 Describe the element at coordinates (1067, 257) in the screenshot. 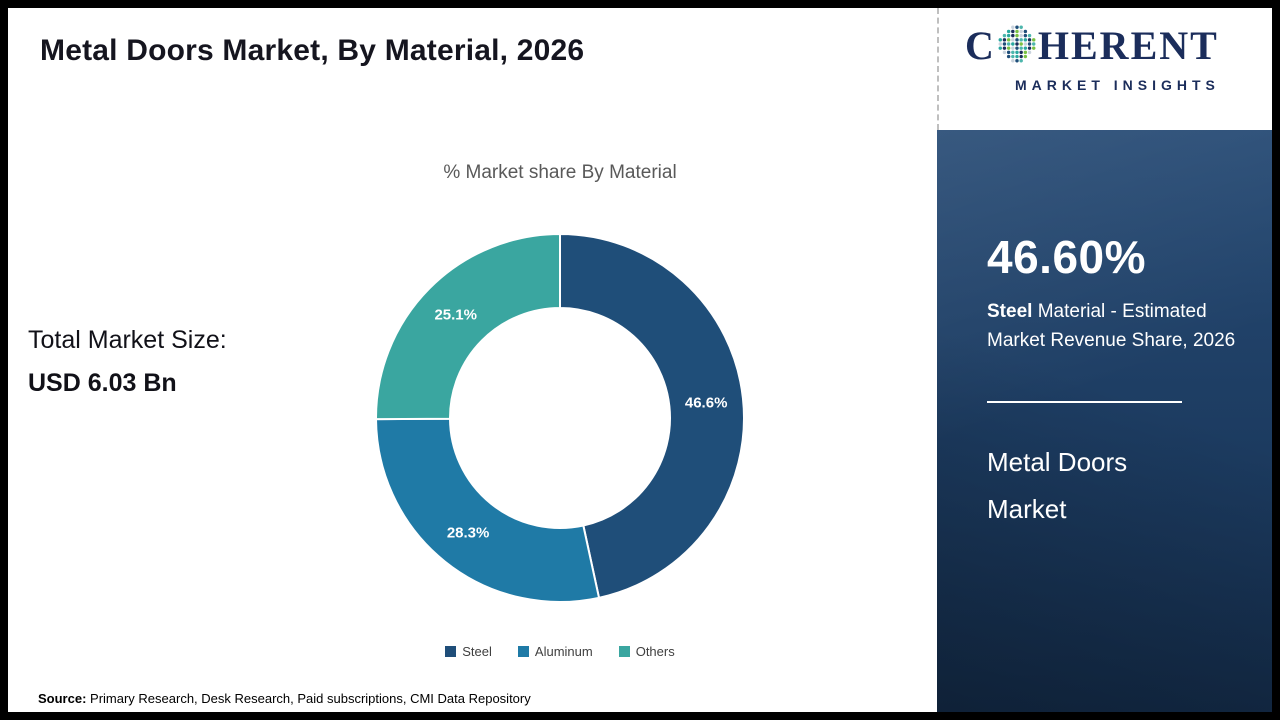

I see `highlight-value: 46.60%` at that location.